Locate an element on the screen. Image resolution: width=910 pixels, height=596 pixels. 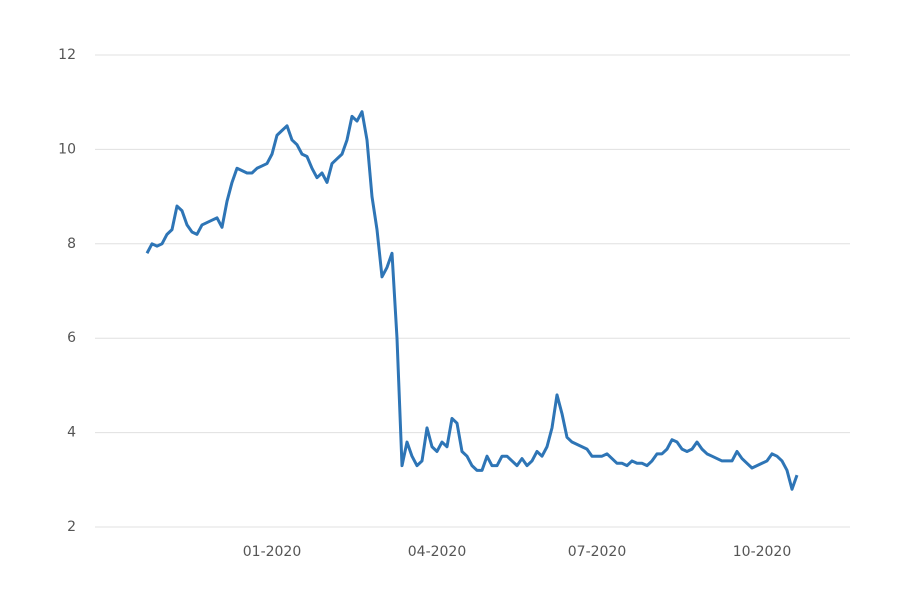
y-tick-label: 2 is located at coordinates (71, 527).